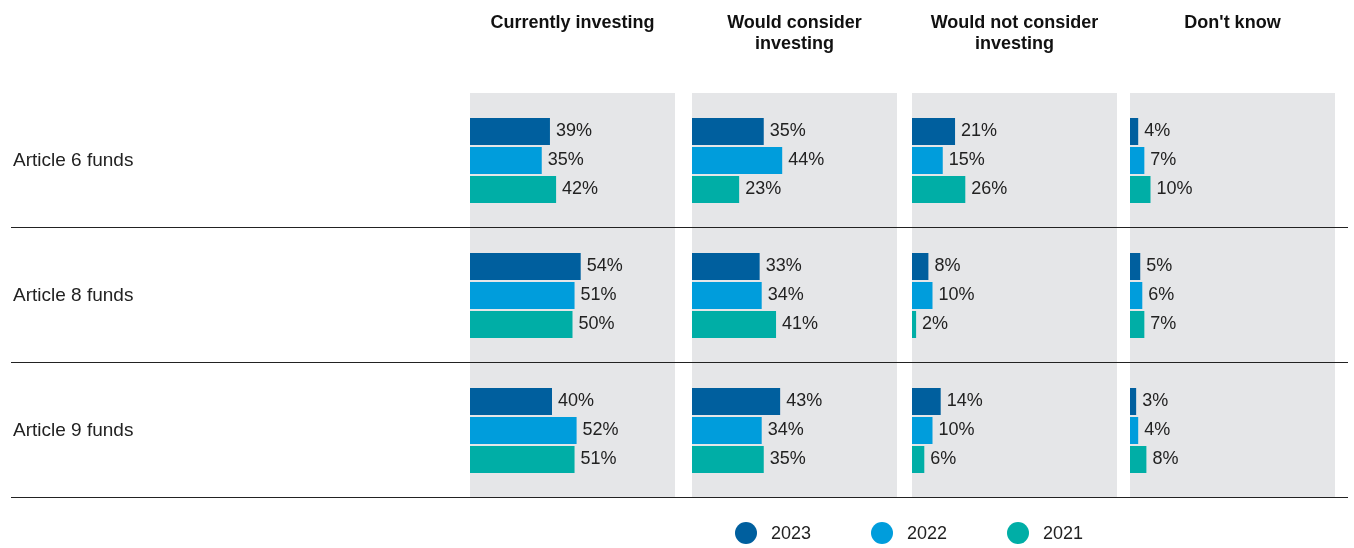 Image resolution: width=1354 pixels, height=548 pixels. I want to click on legend-label: 2021, so click(1063, 533).